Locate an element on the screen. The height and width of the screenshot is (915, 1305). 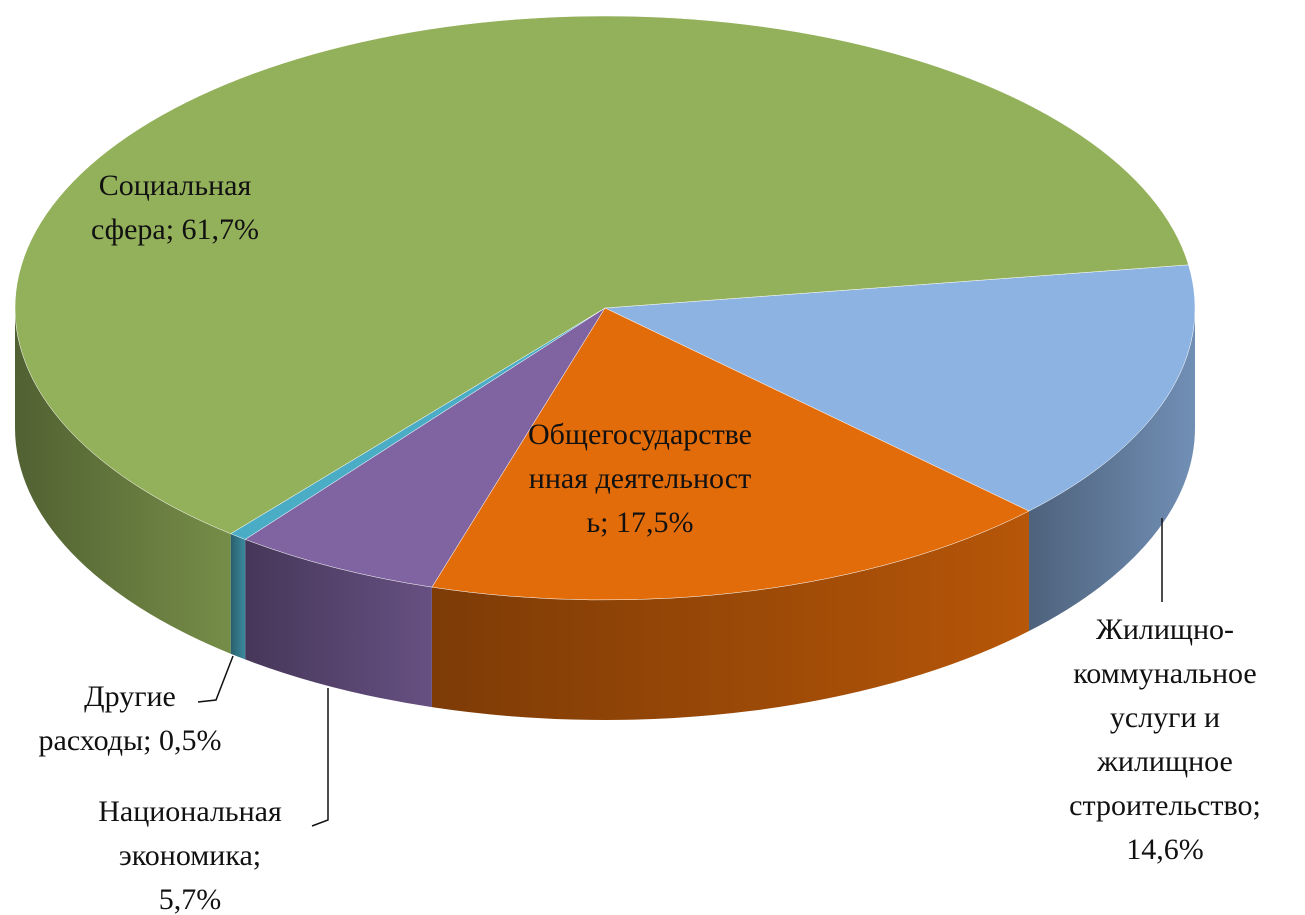
category-label: Другие расходы; is located at coordinates (107, 718).